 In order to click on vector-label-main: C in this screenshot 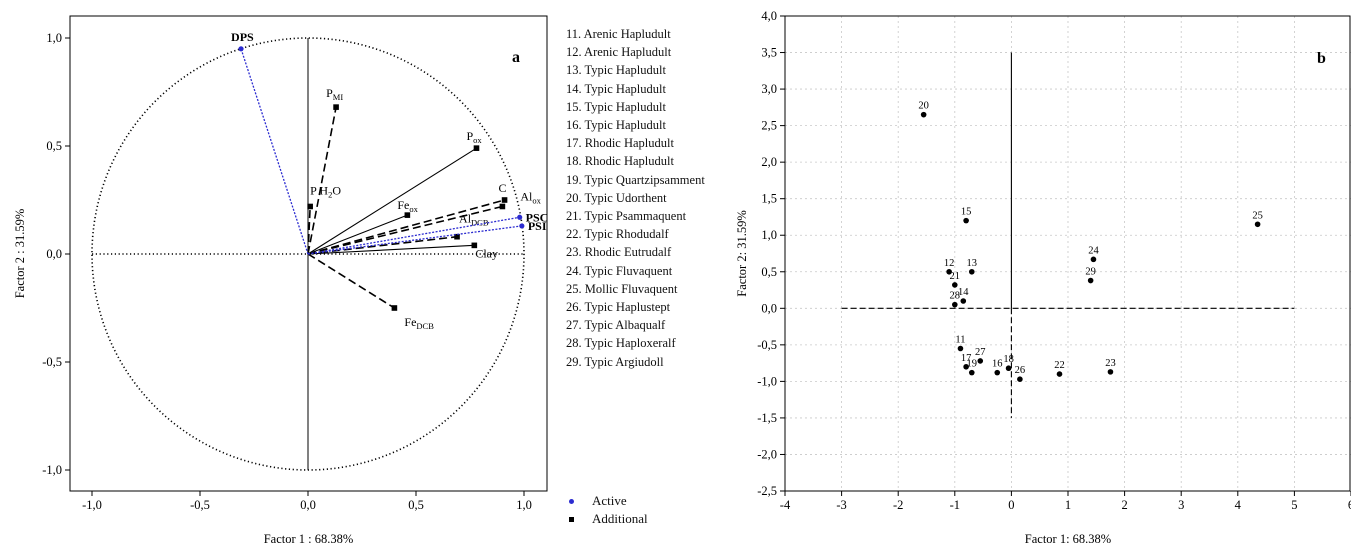, I will do `click(503, 188)`.